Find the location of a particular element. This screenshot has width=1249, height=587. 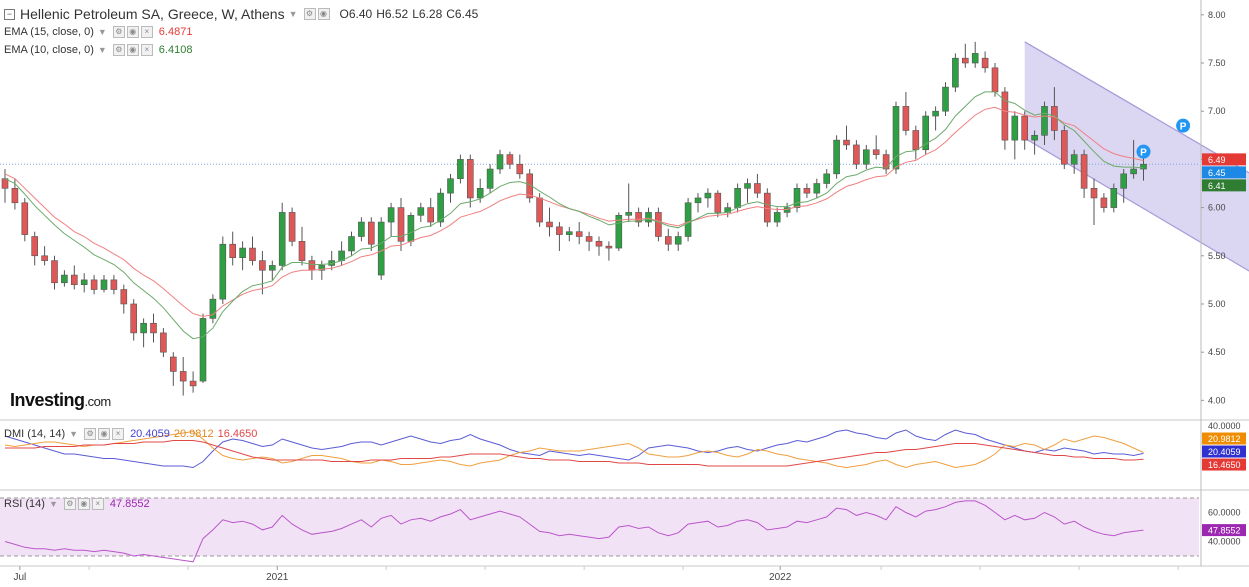

dmi-tick-label: 40.0000 is located at coordinates (1224, 426).